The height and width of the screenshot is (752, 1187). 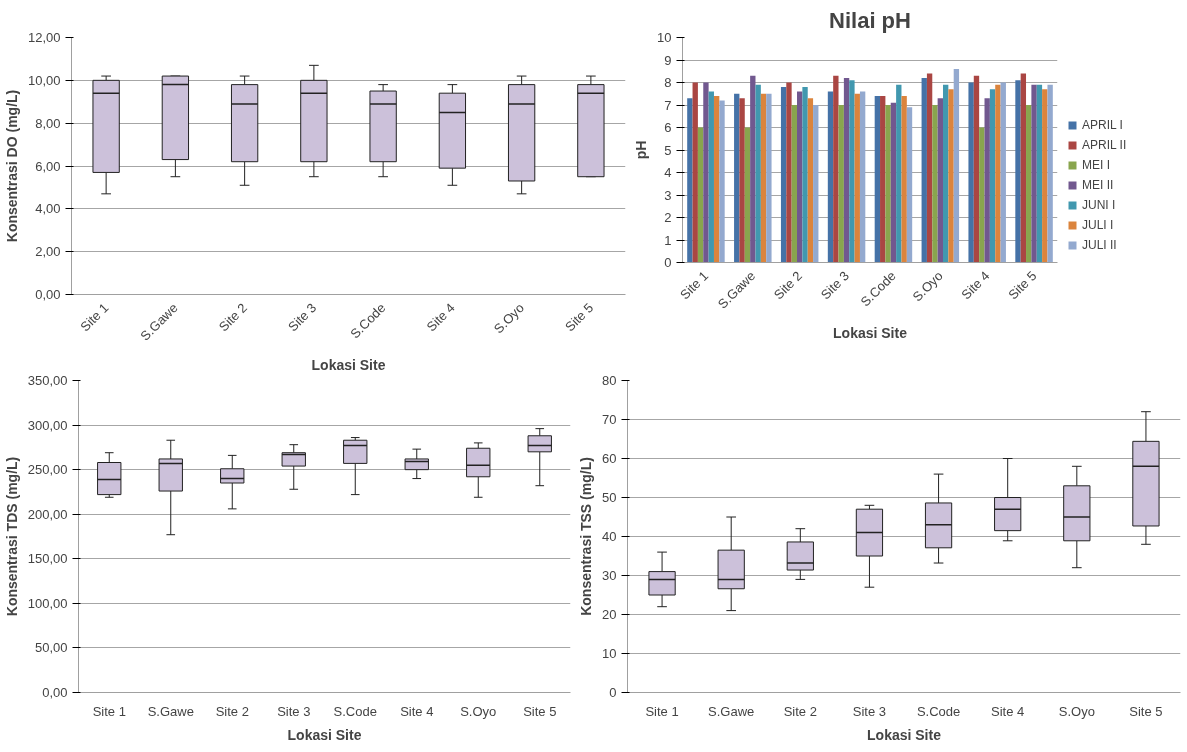 I want to click on y-tick-label: 40, so click(x=609, y=536).